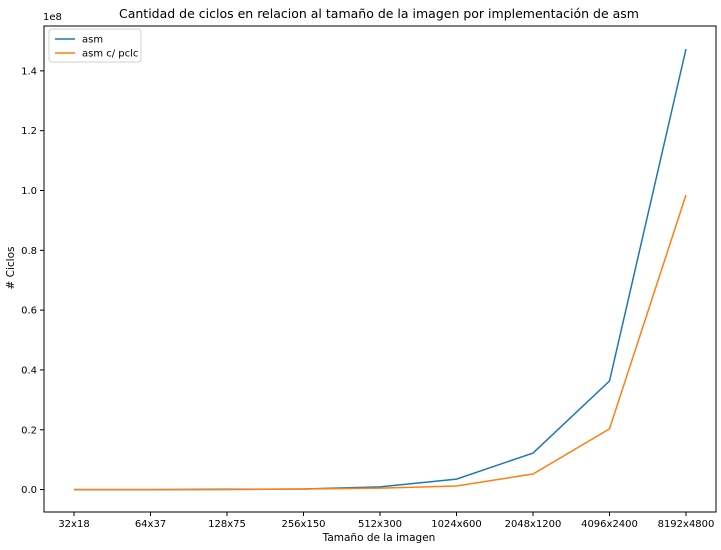 The width and height of the screenshot is (721, 550). I want to click on legend-label: asm c/ pclc, so click(110, 54).